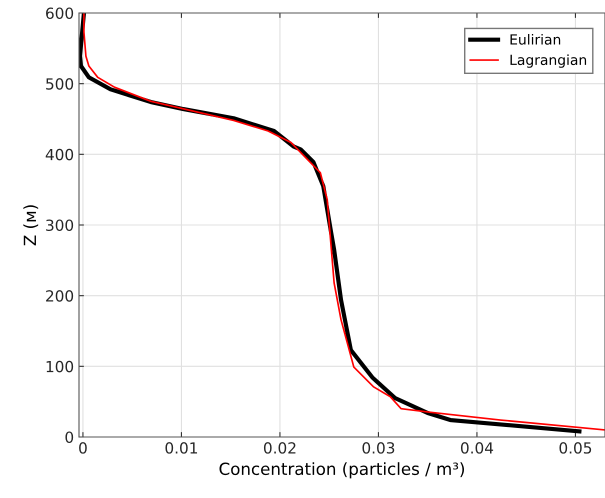 The height and width of the screenshot is (498, 605). What do you see at coordinates (60, 296) in the screenshot?
I see `y-tick-label: 200` at bounding box center [60, 296].